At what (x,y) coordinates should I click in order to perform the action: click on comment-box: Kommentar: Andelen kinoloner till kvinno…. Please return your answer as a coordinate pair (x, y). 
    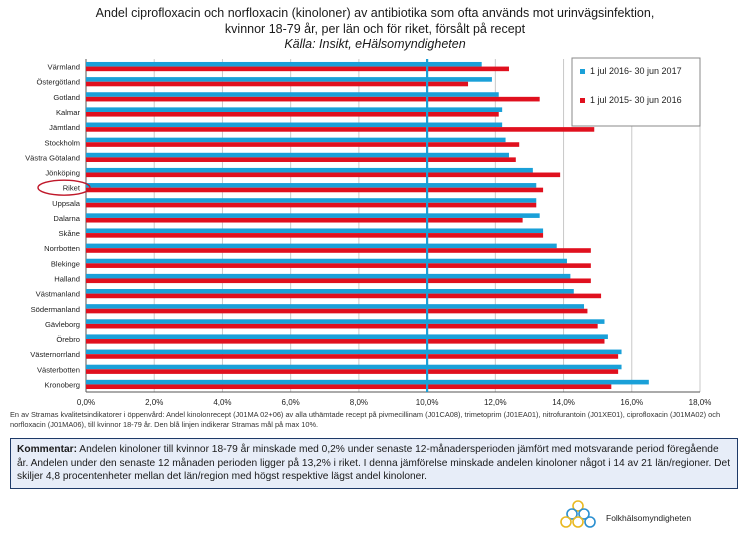
    Looking at the image, I should click on (374, 463).